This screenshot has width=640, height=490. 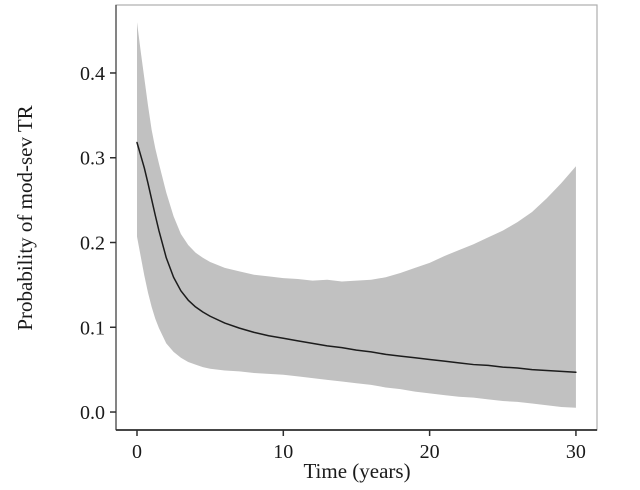 I want to click on tick-label: 10, so click(x=283, y=452).